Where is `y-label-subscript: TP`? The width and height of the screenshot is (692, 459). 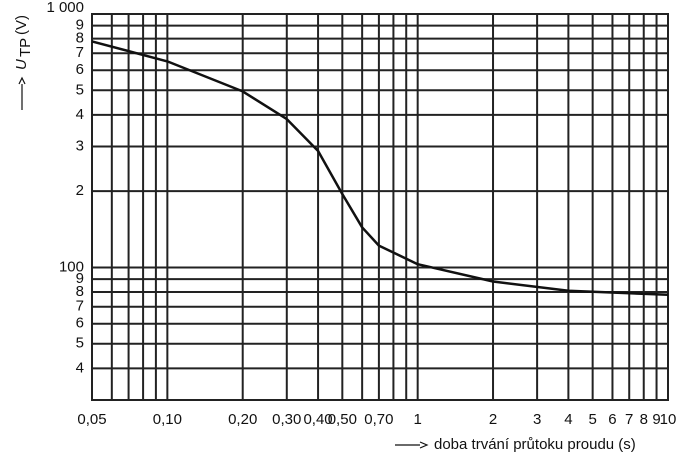
y-label-subscript: TP is located at coordinates (25, 47).